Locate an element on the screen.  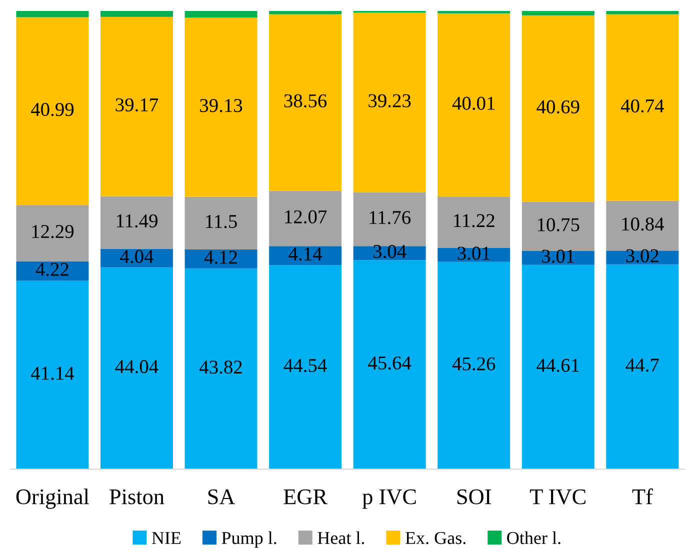
data-label: 40.01 is located at coordinates (473, 103).